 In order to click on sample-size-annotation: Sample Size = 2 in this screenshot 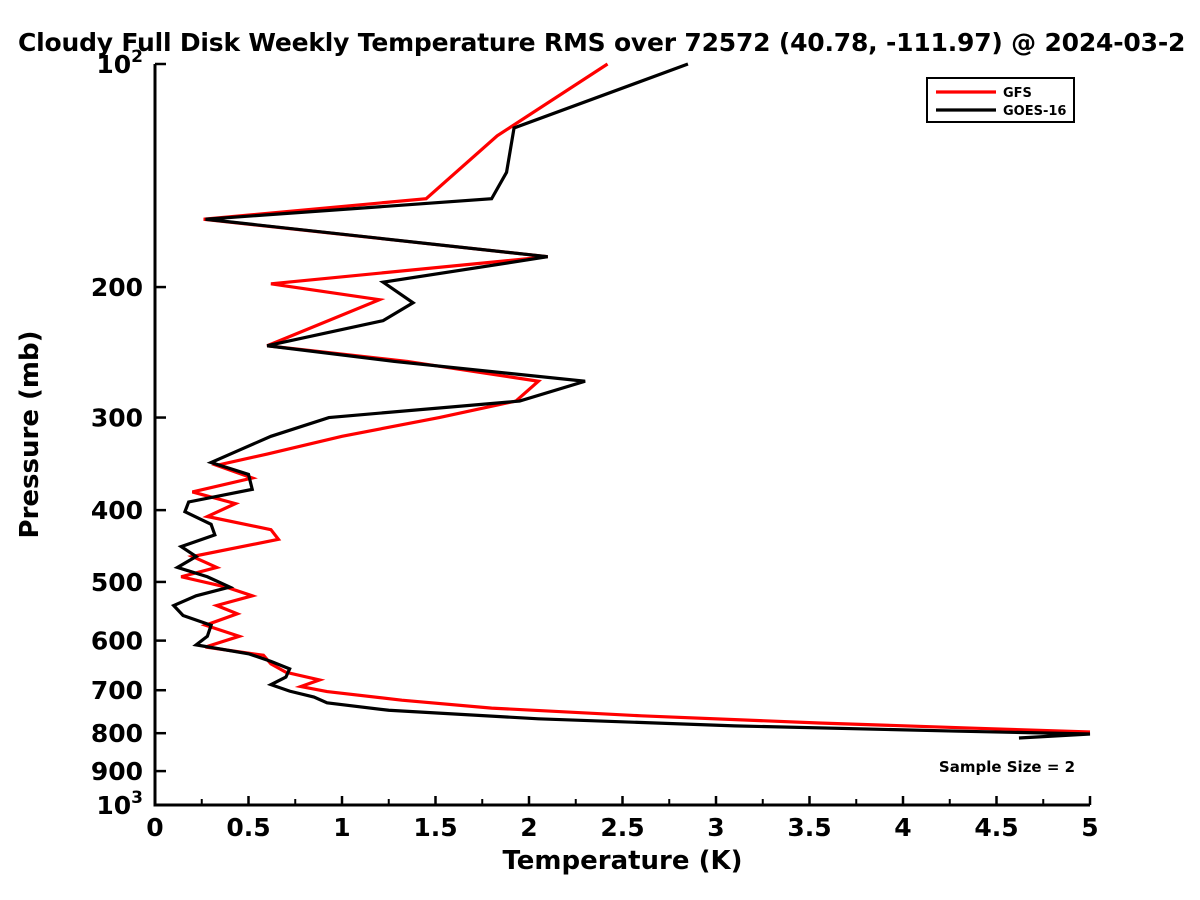, I will do `click(1007, 767)`.